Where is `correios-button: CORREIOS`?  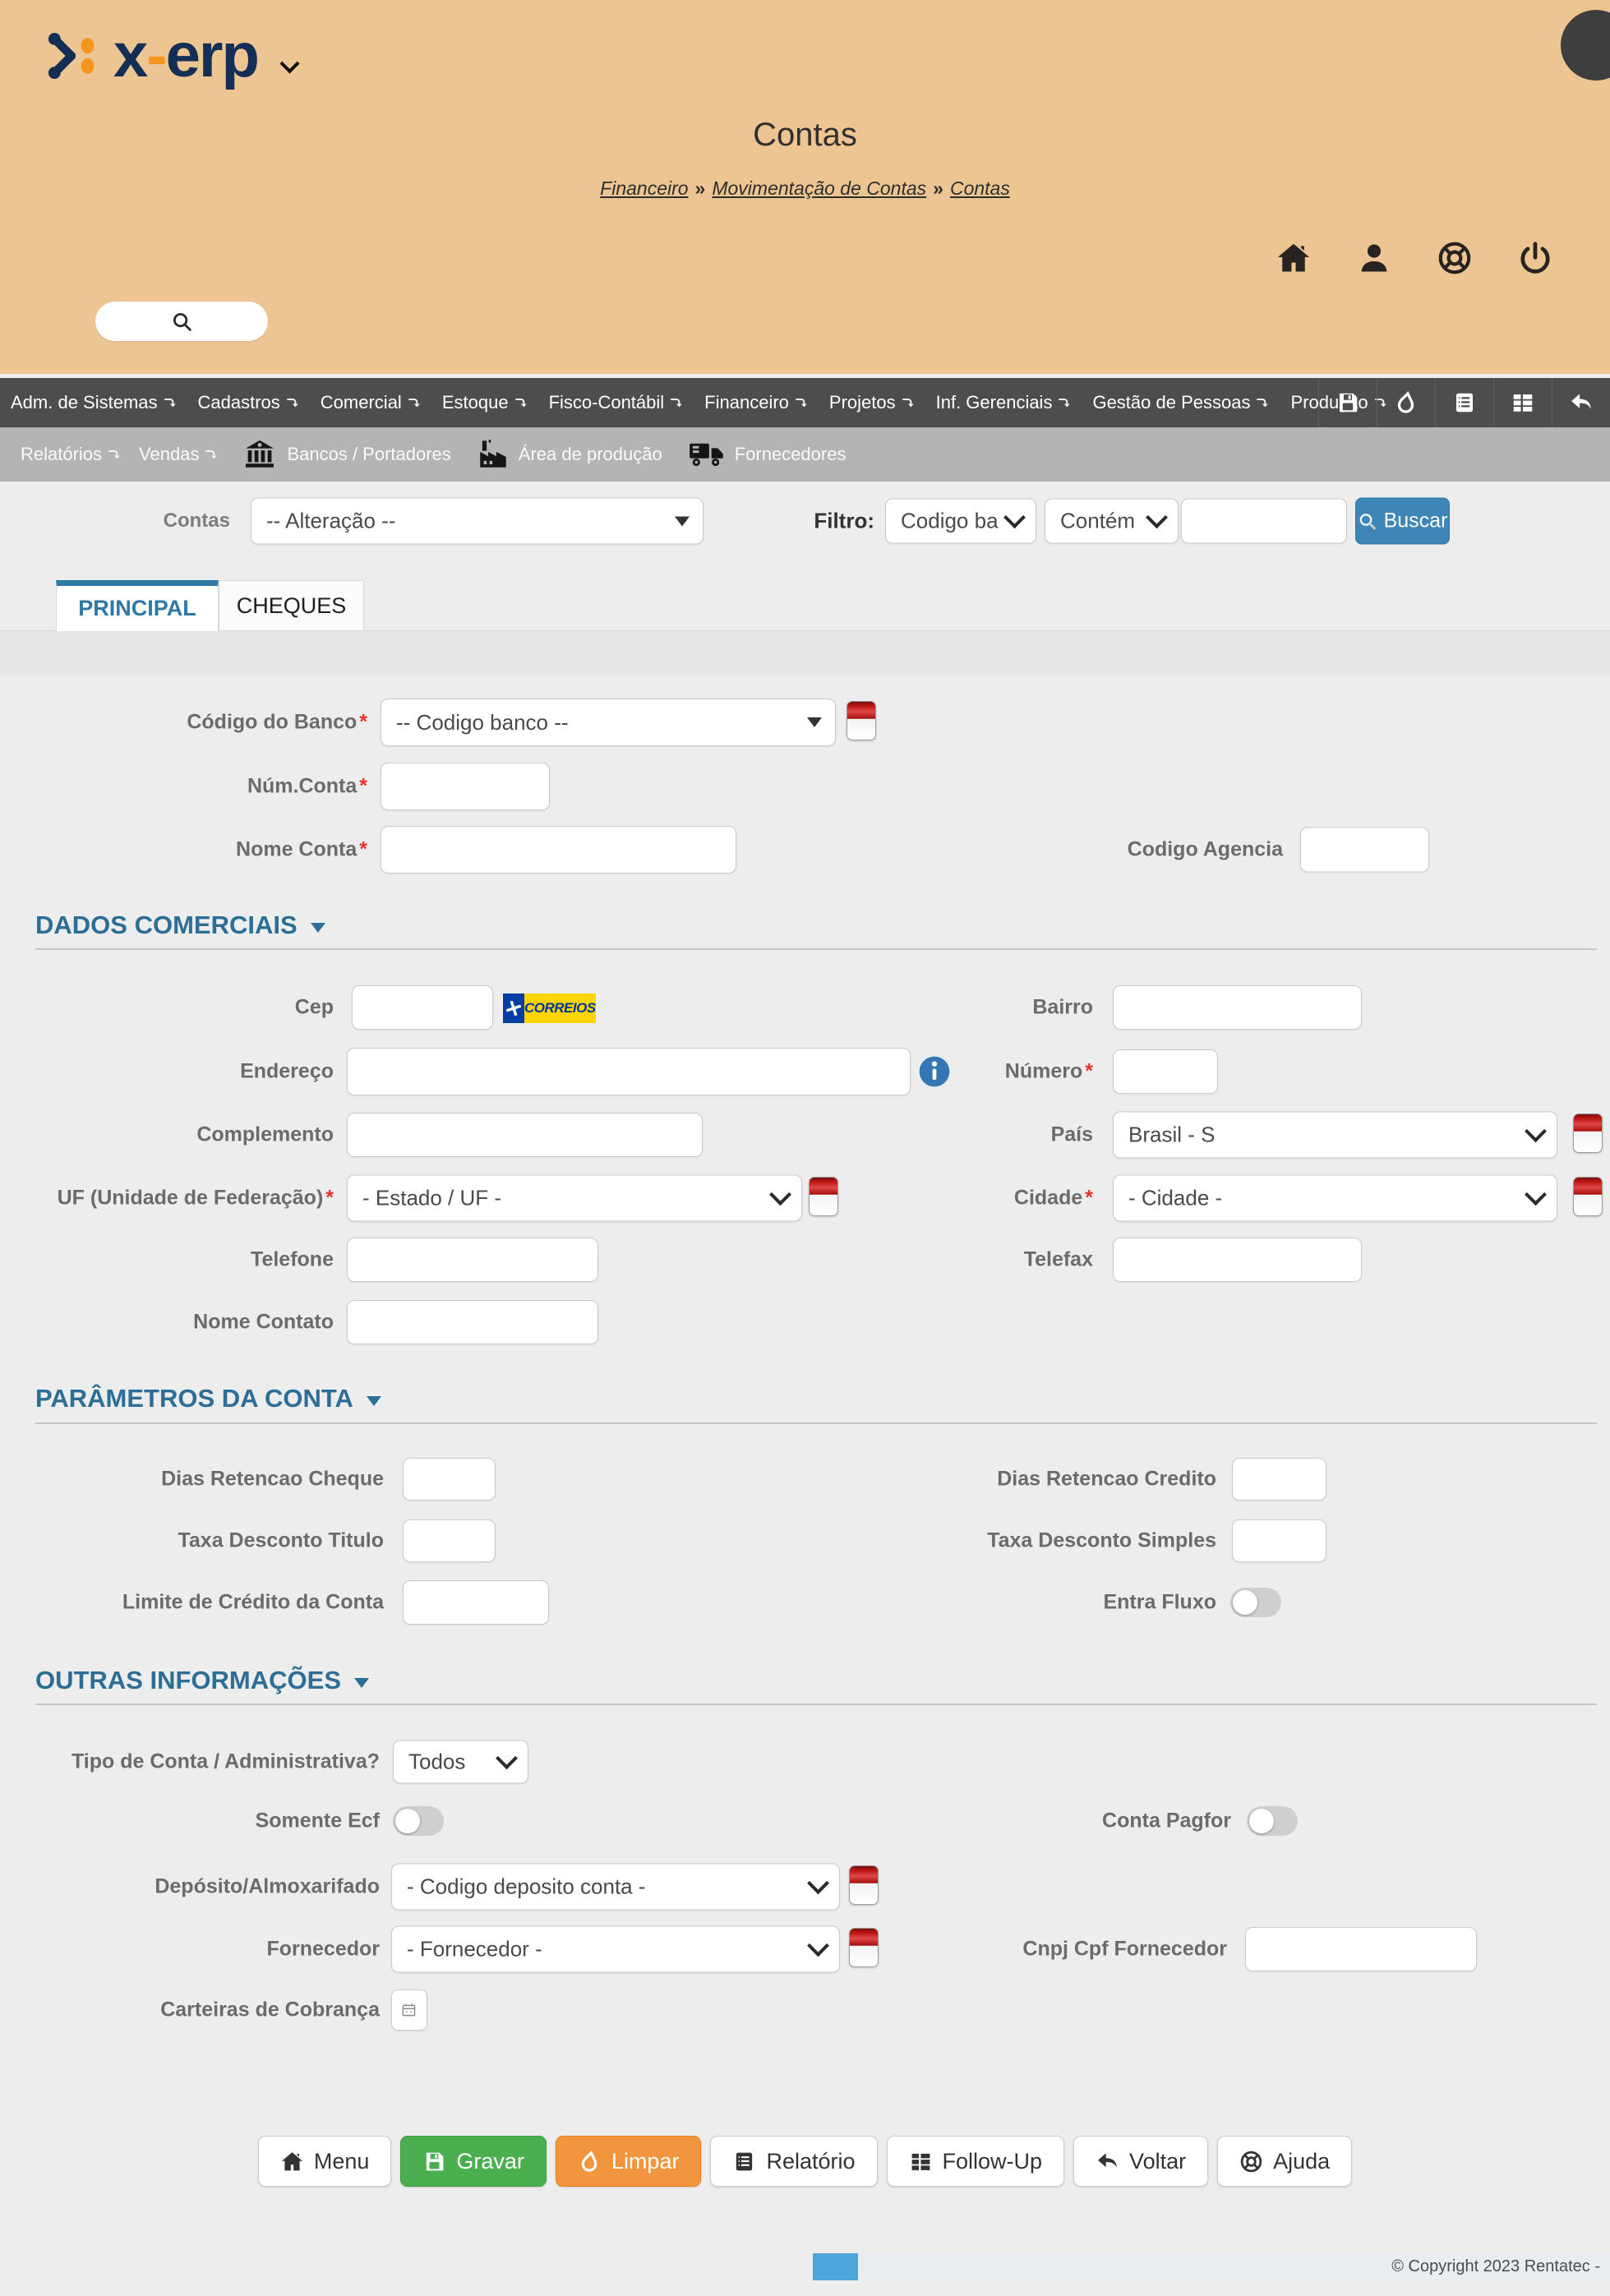
correios-button: CORREIOS is located at coordinates (549, 1008).